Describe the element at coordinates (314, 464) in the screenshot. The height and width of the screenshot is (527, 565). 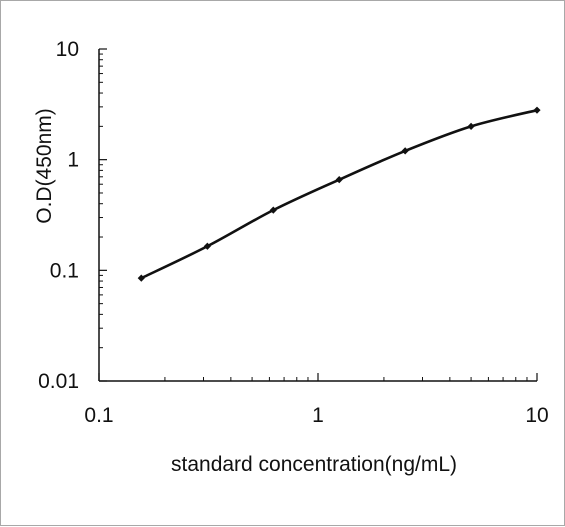
I see `x-axis-label: standard concentration(ng/mL)` at that location.